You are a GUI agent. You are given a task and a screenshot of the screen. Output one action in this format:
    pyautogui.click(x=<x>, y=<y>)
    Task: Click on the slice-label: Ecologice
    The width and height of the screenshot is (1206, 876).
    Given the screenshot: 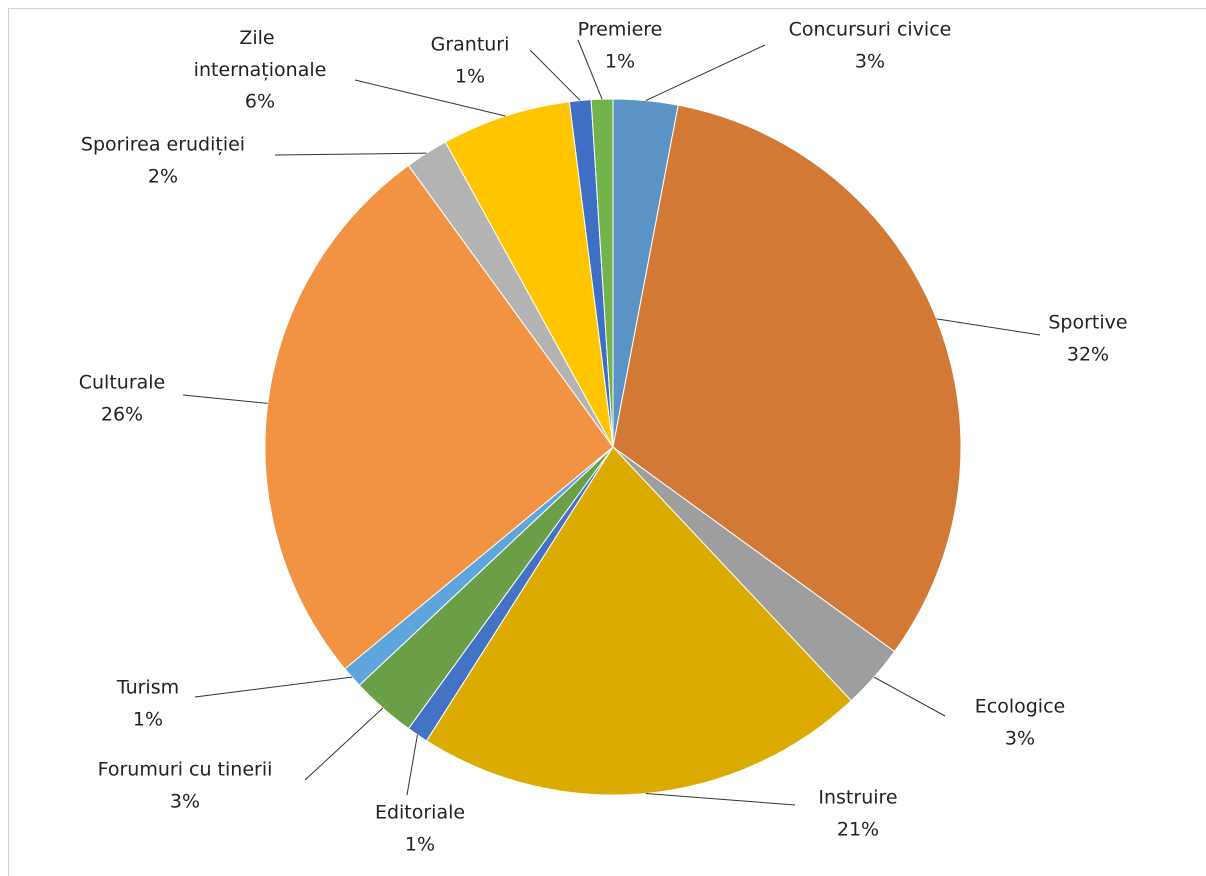 What is the action you would take?
    pyautogui.click(x=1020, y=707)
    